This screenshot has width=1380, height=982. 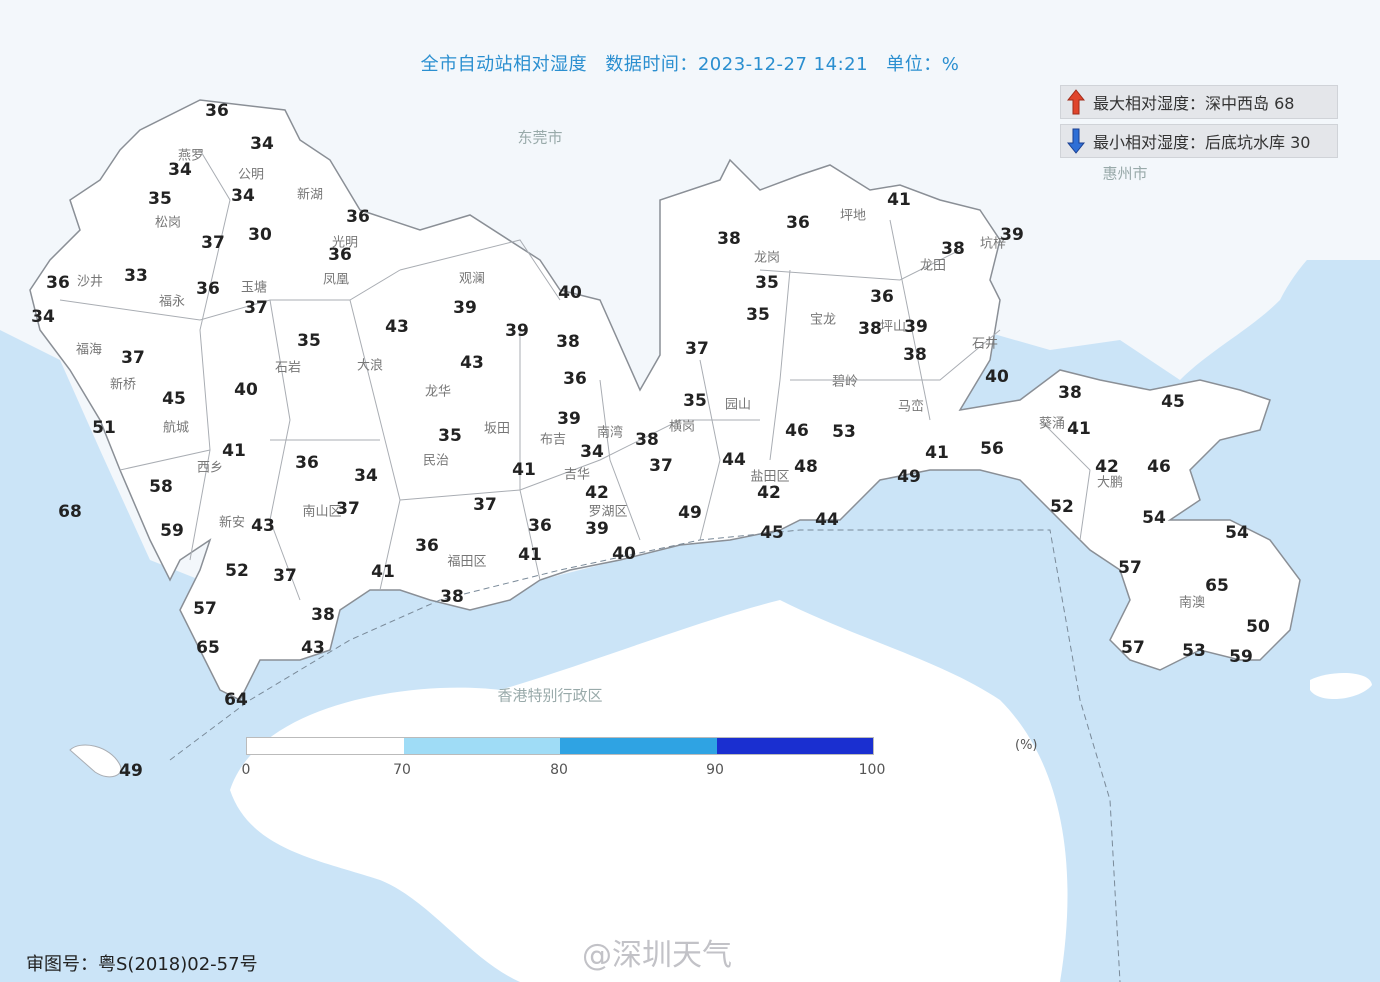 I want to click on place-label: 西乡, so click(x=210, y=468).